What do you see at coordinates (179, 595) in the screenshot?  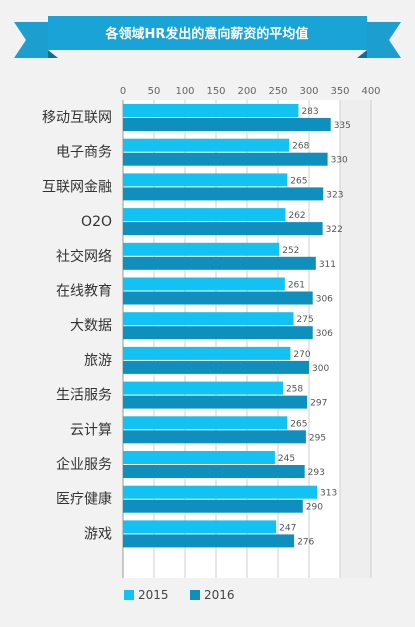 I see `legend: 2015 2016` at bounding box center [179, 595].